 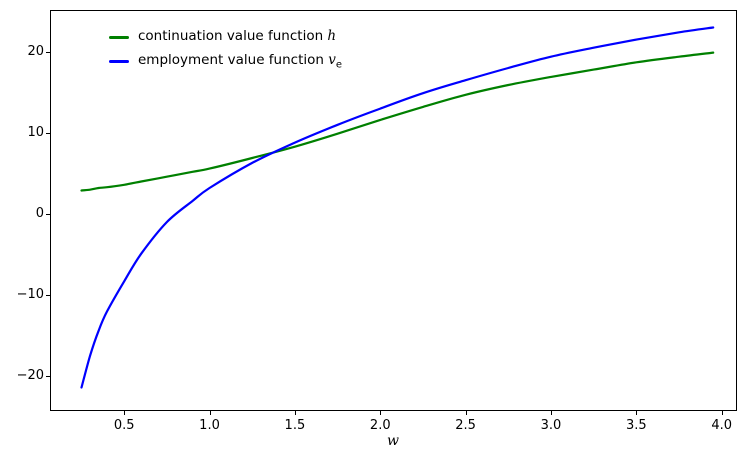 I want to click on legend-line-green, so click(x=119, y=37).